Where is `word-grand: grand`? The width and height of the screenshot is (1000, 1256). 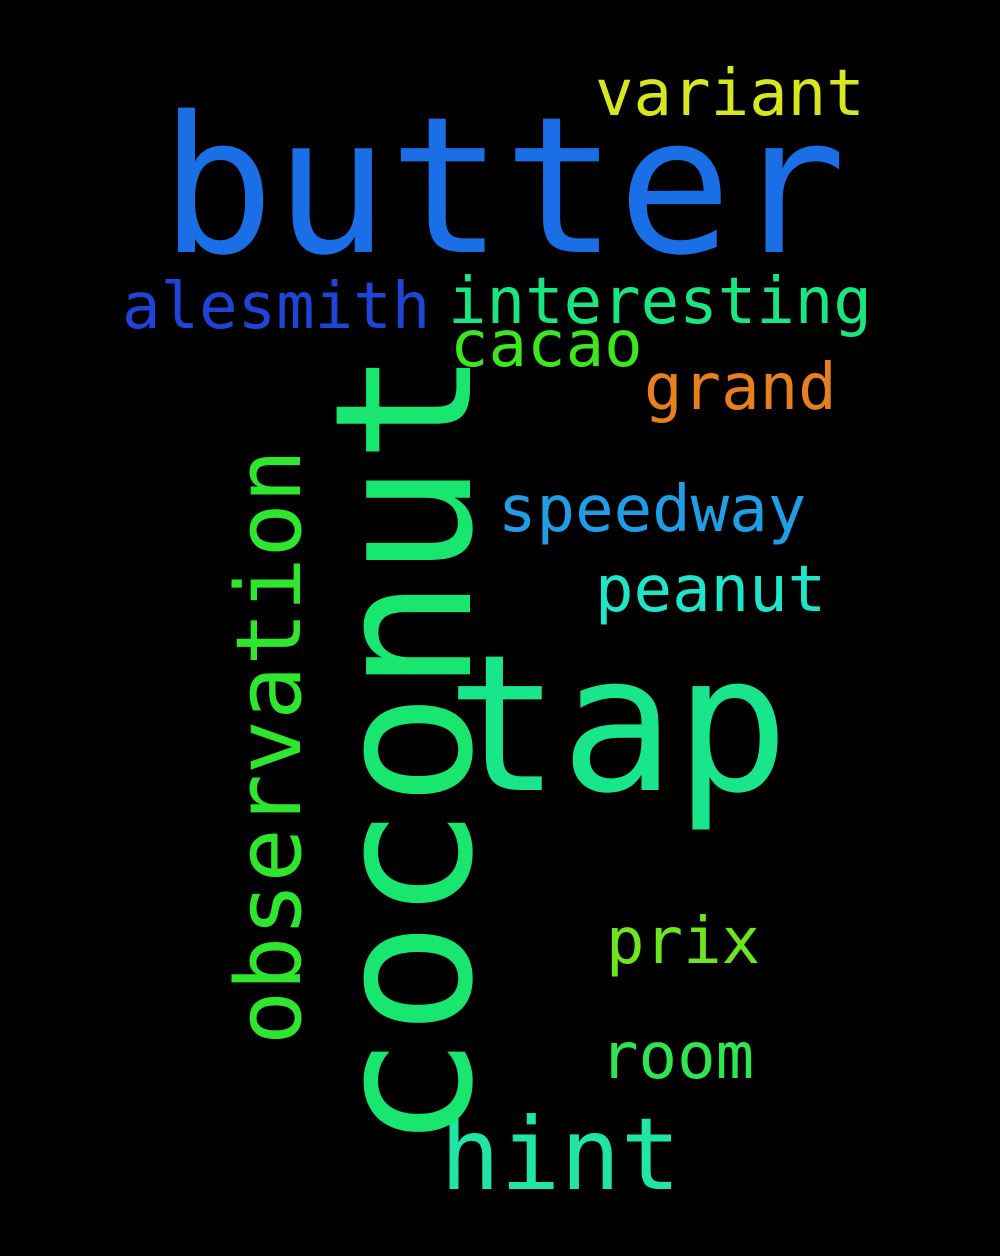
word-grand: grand is located at coordinates (740, 388).